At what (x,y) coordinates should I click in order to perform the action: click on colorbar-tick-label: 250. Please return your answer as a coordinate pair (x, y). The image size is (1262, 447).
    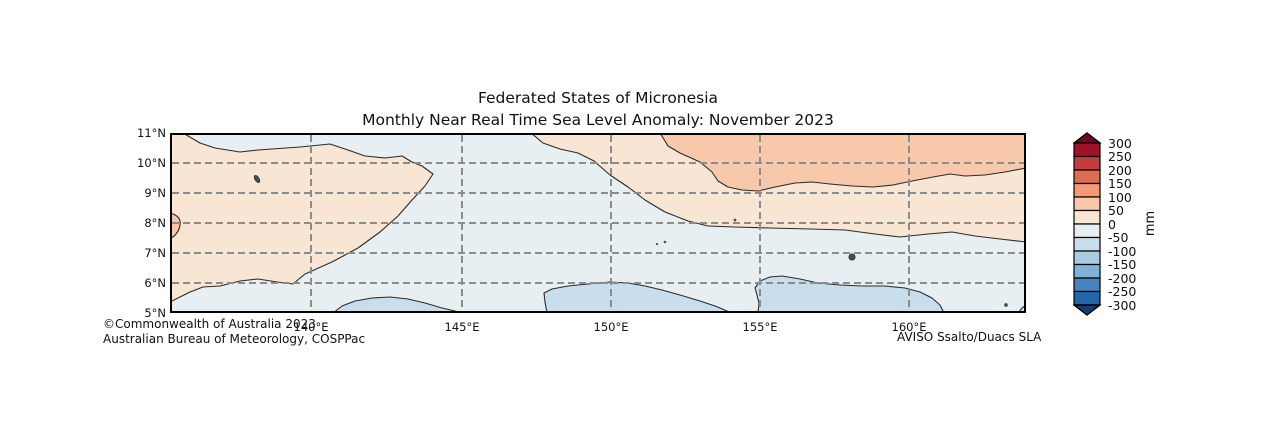
    Looking at the image, I should click on (1120, 156).